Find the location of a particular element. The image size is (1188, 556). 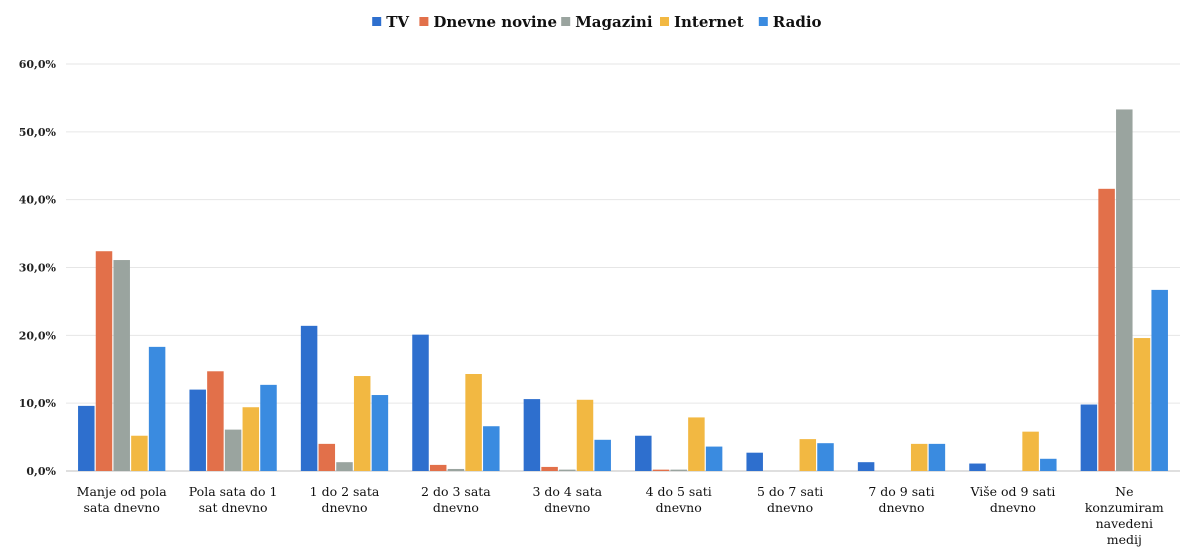

x-category-label: 4 do 5 sati dnevno is located at coordinates (679, 499).